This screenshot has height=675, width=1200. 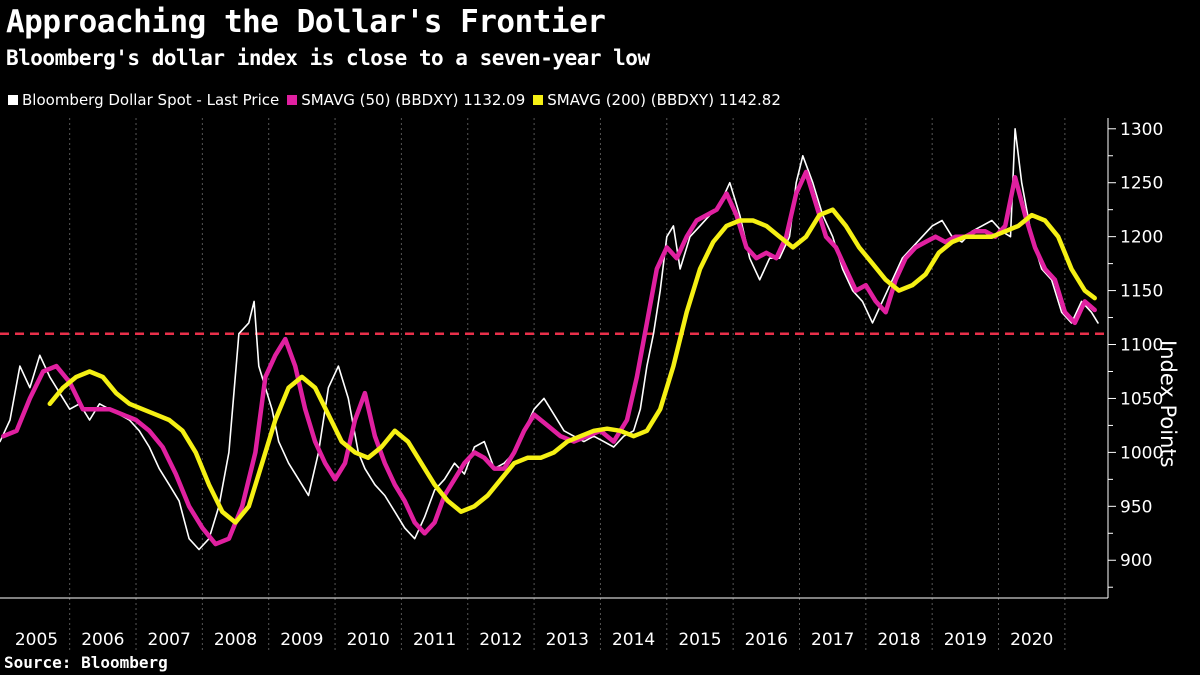 I want to click on y-tick-label: 900, so click(x=1136, y=561).